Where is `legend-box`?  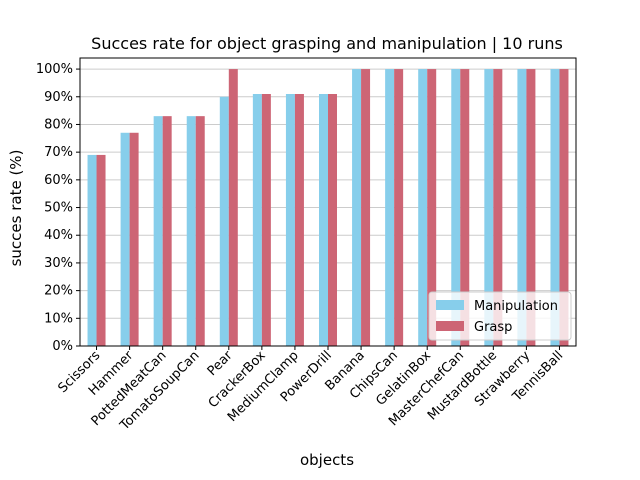 legend-box is located at coordinates (500, 316).